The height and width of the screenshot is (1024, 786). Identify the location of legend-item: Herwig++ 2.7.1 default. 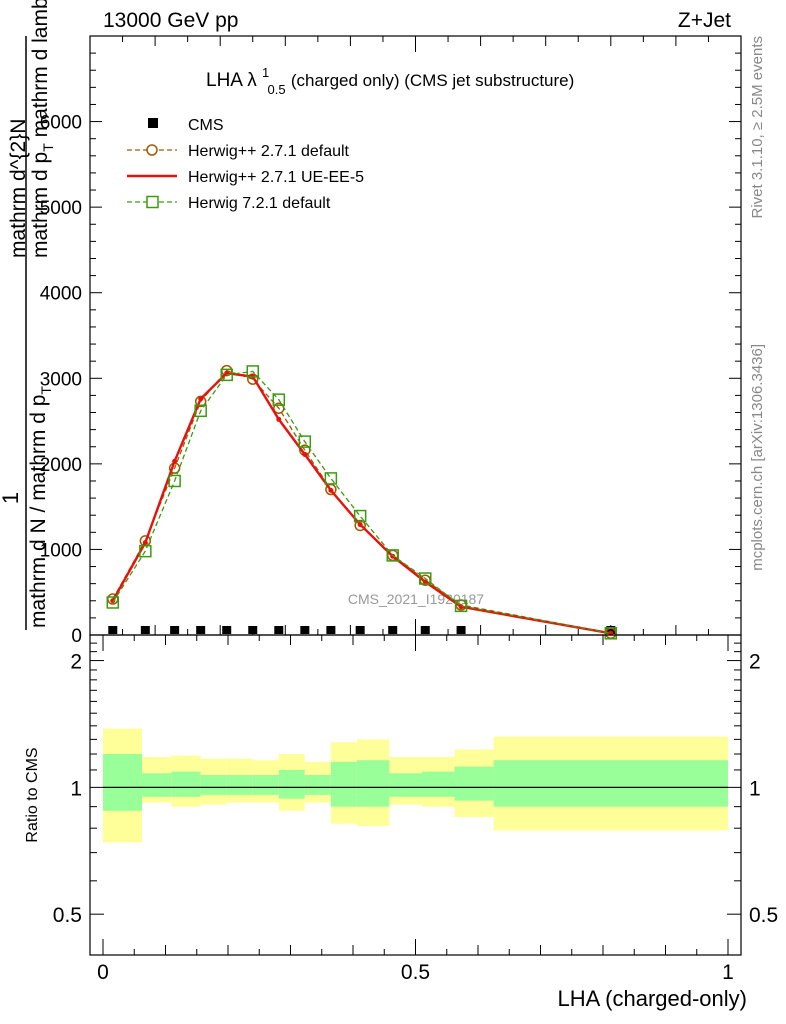
(238, 151).